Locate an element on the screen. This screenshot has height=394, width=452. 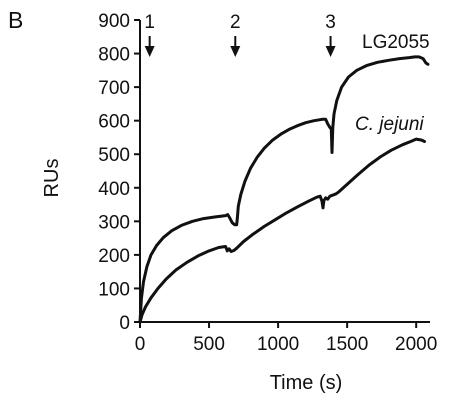
y-tick-label: 200 is located at coordinates (114, 256).